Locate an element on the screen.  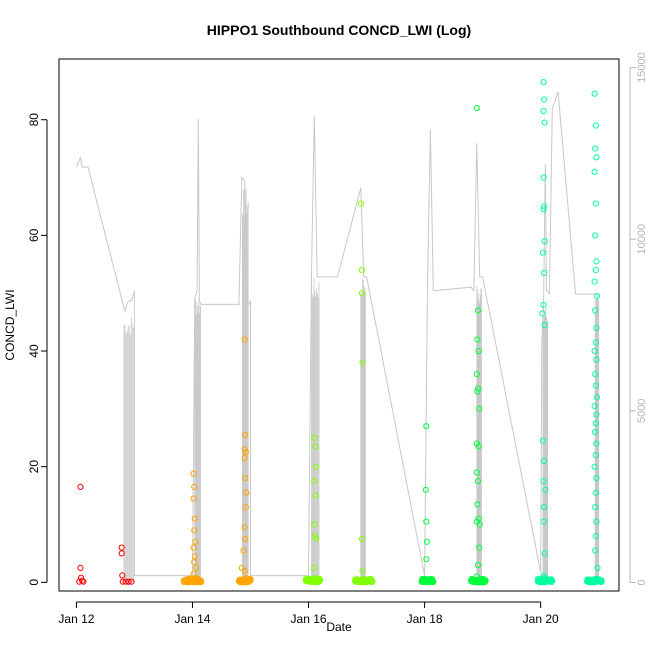
x-tick-label: Jan 12 is located at coordinates (76, 619).